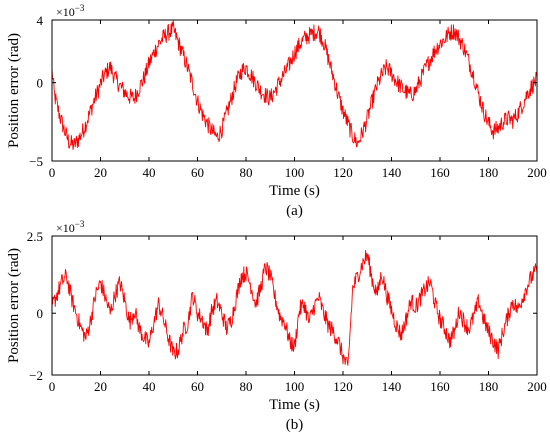 This screenshot has width=550, height=445. What do you see at coordinates (295, 425) in the screenshot?
I see `panel-label: (b)` at bounding box center [295, 425].